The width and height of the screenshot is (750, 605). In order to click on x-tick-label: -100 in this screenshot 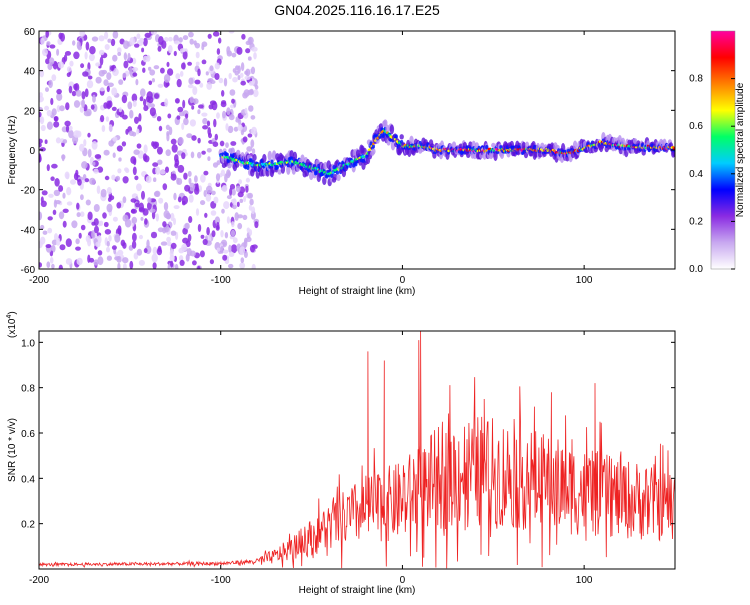, I will do `click(221, 580)`.